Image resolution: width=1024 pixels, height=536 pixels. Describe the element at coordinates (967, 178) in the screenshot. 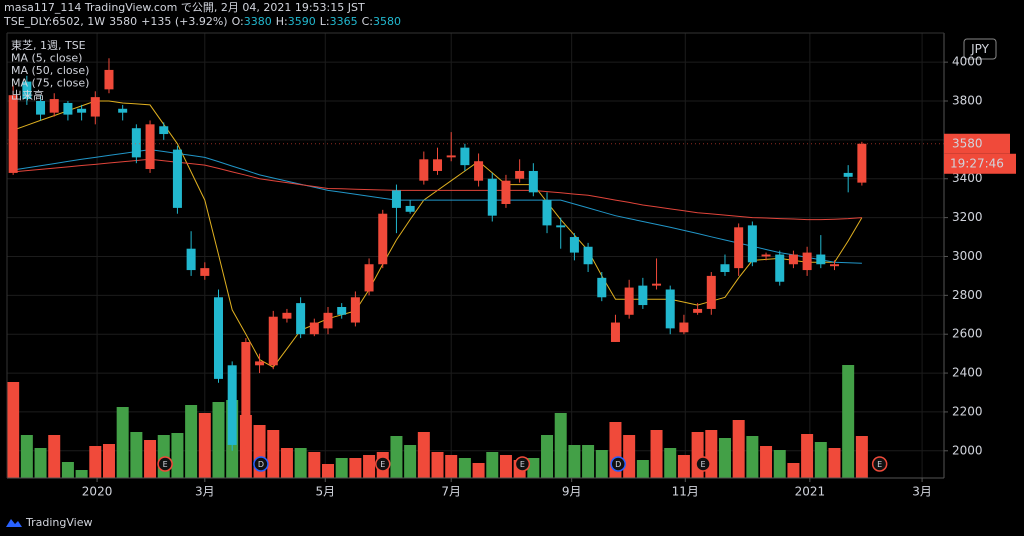

I see `y-tick-label: 3400` at that location.